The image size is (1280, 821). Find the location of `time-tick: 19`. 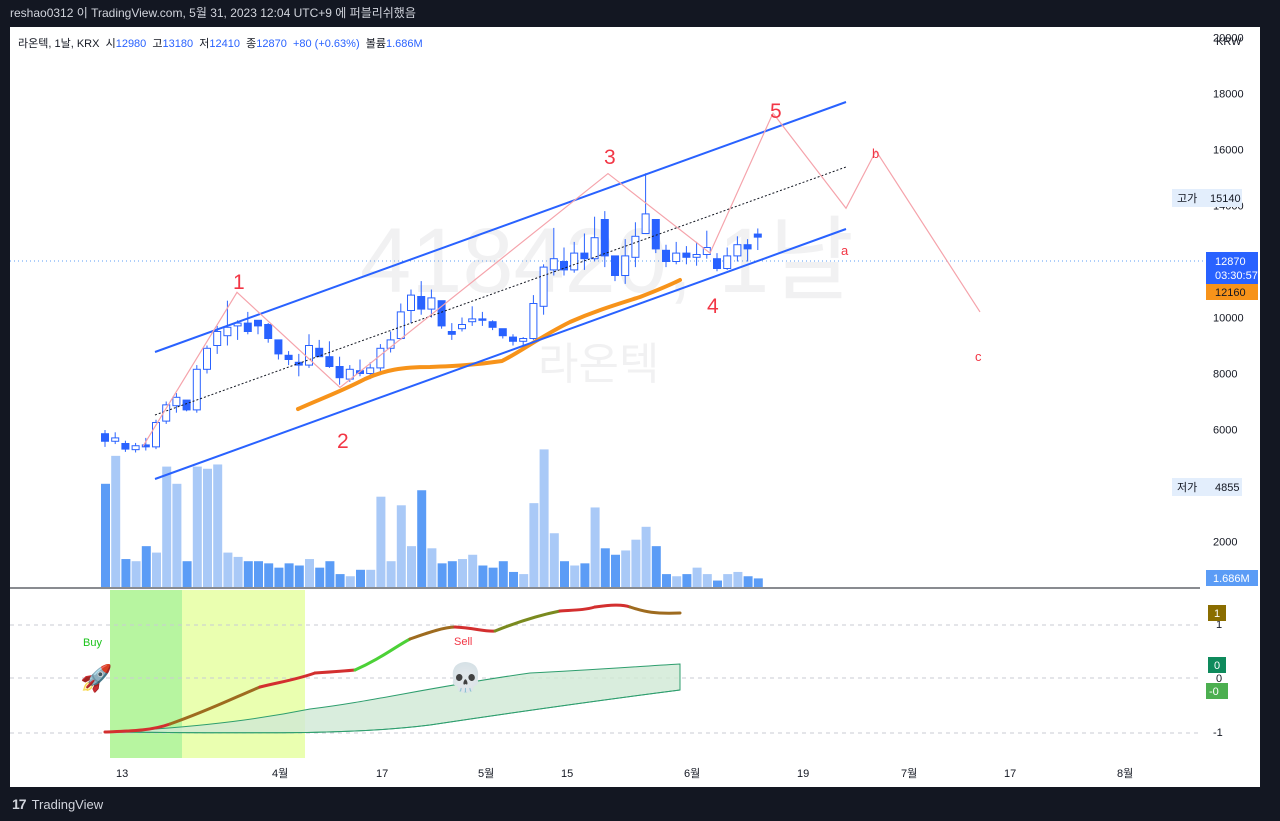

time-tick: 19 is located at coordinates (803, 774).